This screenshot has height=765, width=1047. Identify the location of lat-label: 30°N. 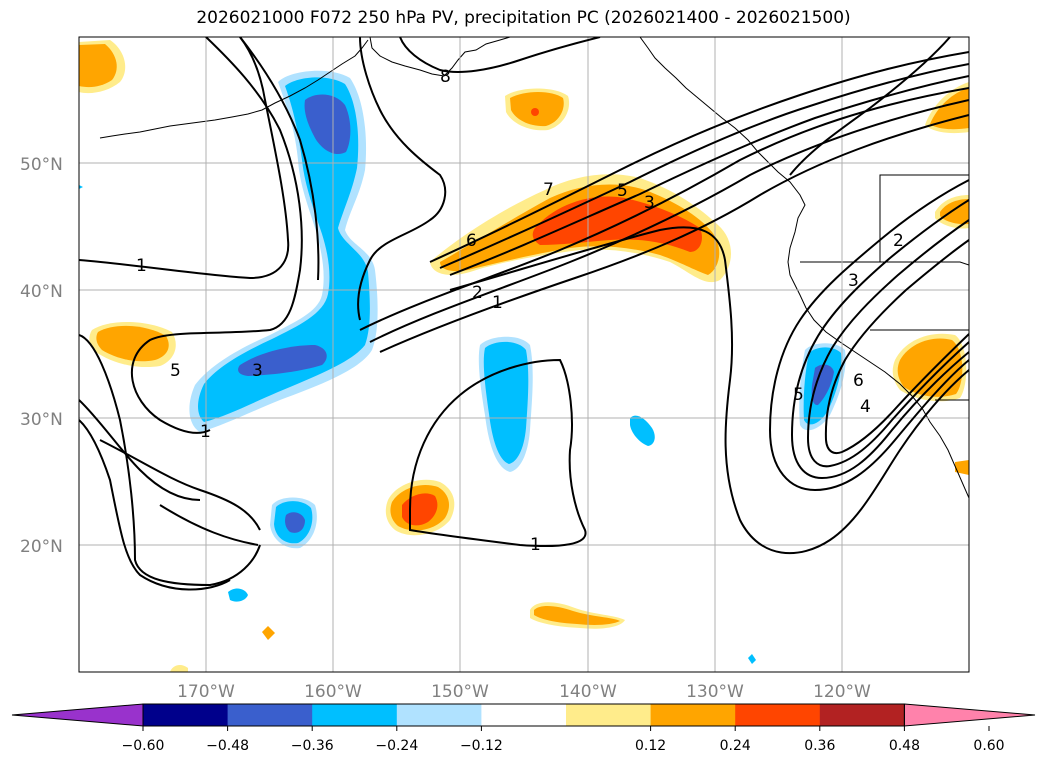
(41, 420).